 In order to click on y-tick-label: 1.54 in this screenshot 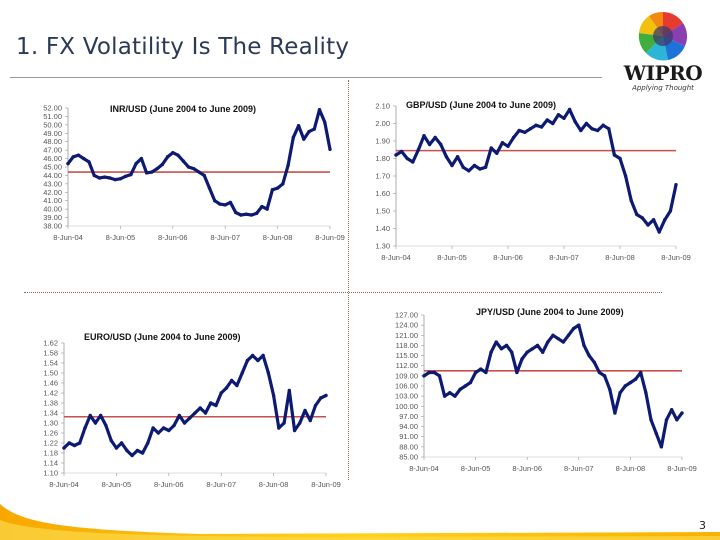, I will do `click(50, 363)`.